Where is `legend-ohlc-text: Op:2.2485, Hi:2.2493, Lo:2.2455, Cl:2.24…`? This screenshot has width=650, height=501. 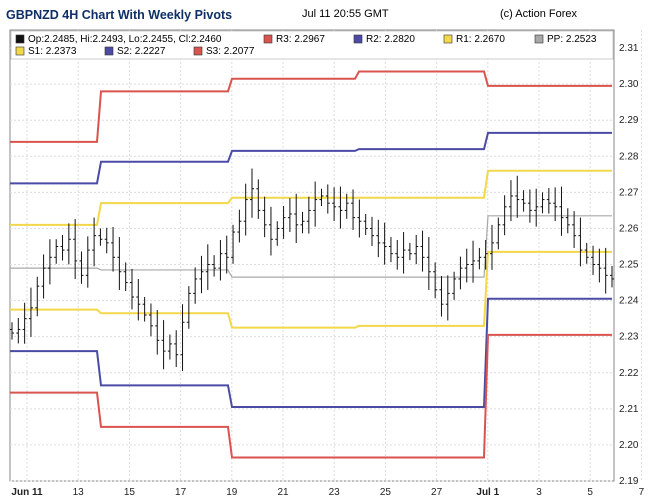 legend-ohlc-text: Op:2.2485, Hi:2.2493, Lo:2.2455, Cl:2.24… is located at coordinates (125, 39).